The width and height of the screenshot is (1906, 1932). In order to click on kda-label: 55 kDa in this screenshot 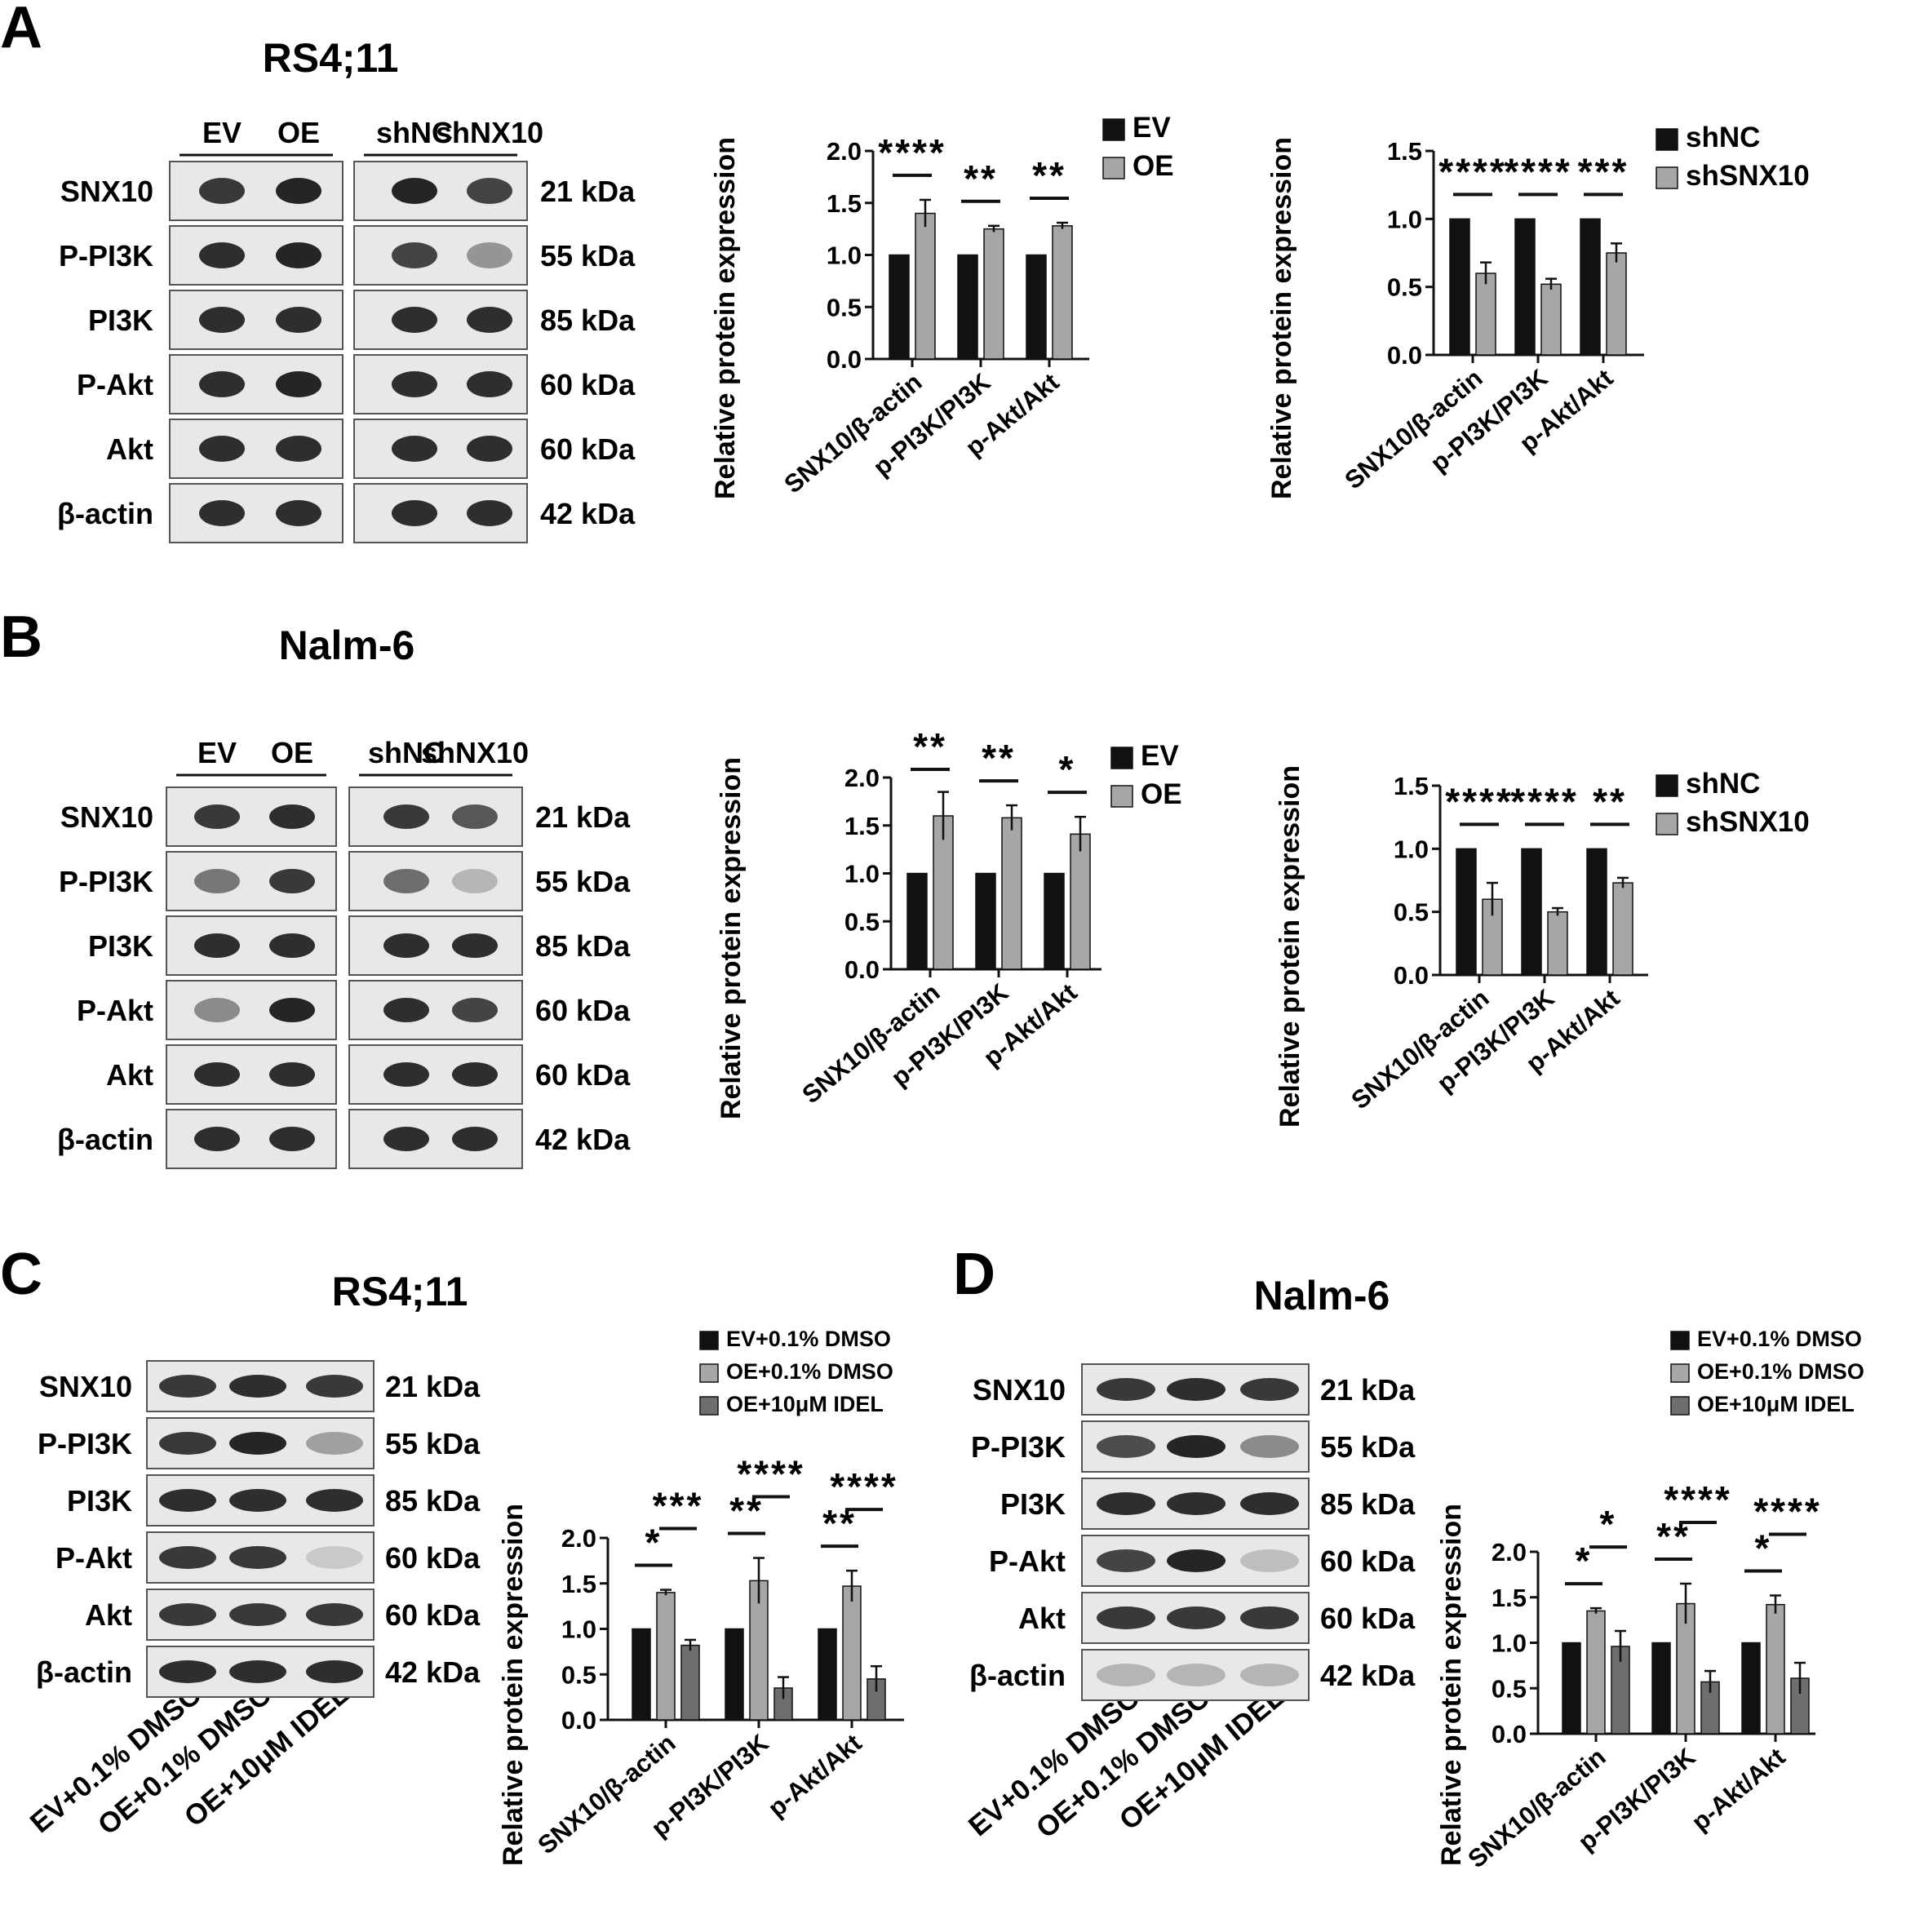, I will do `click(588, 256)`.